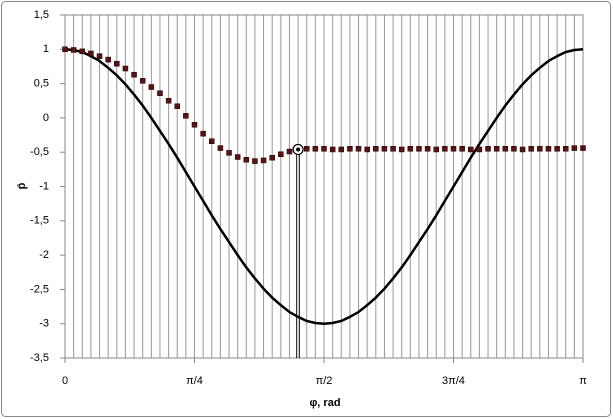 The image size is (613, 419). Describe the element at coordinates (44, 186) in the screenshot. I see `y-tick-label: -1` at that location.